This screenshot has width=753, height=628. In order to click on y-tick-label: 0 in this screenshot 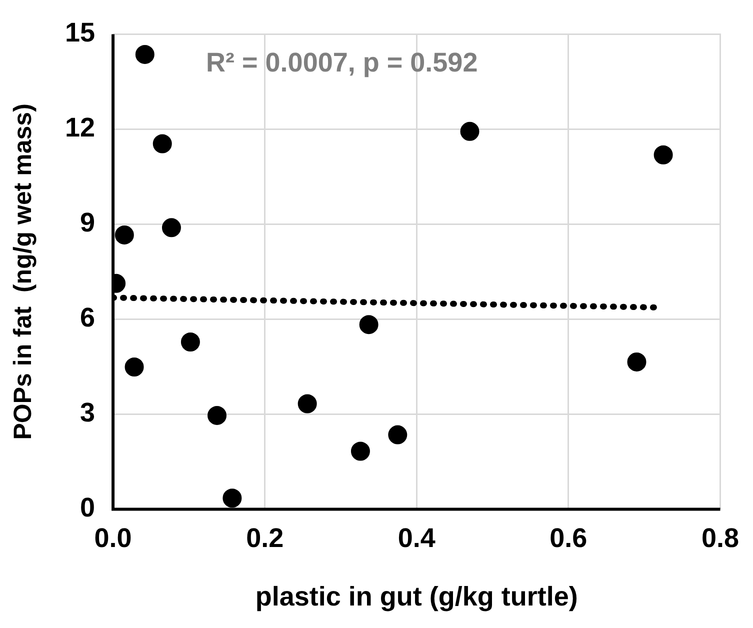, I will do `click(88, 507)`.